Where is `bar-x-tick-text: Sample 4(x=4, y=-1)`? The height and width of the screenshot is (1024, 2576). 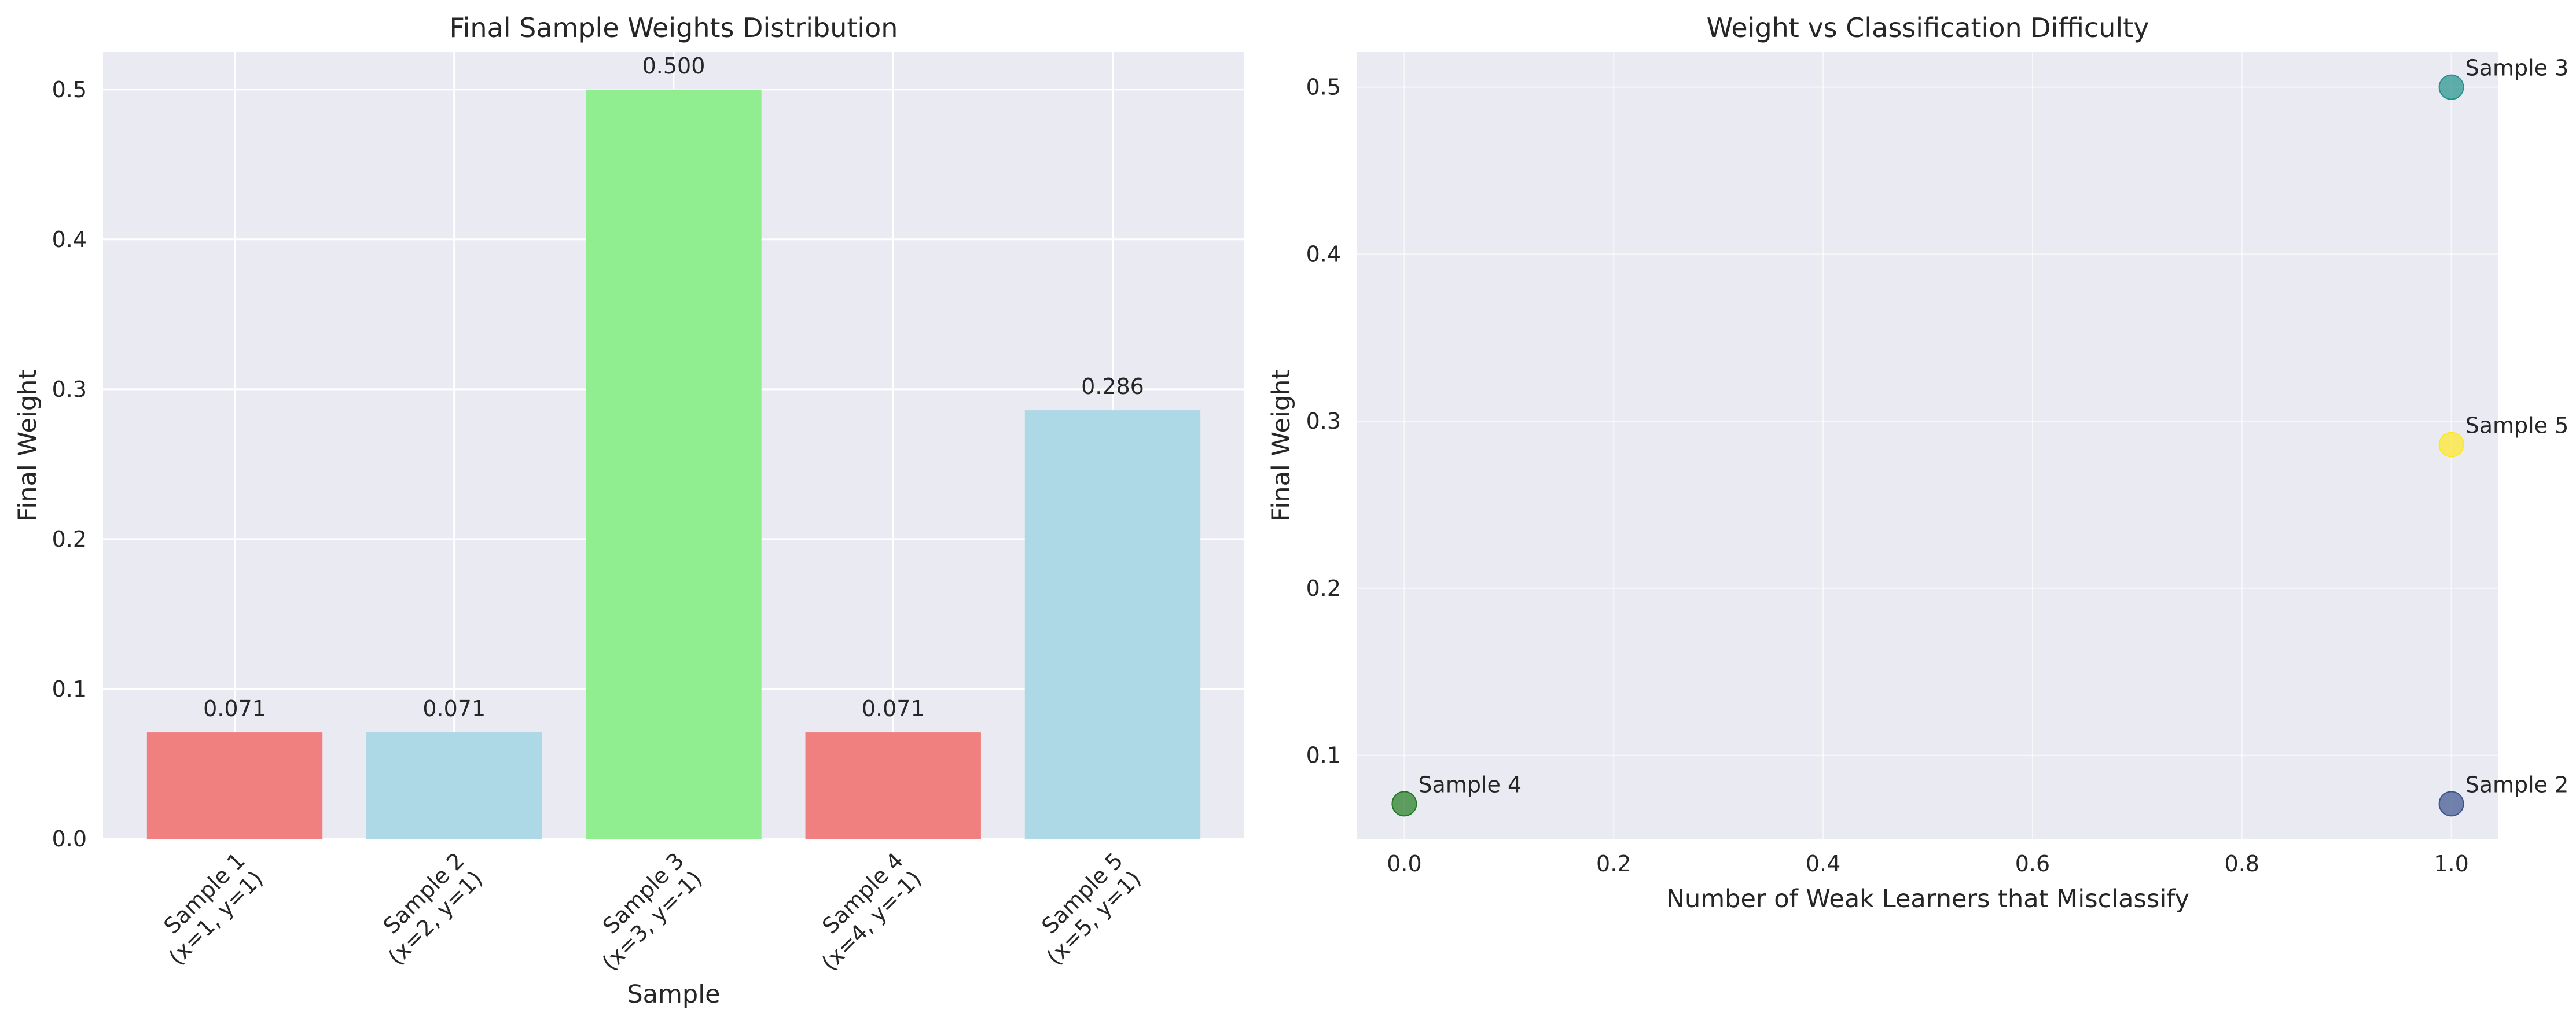 bar-x-tick-text: Sample 4(x=4, y=-1) is located at coordinates (863, 911).